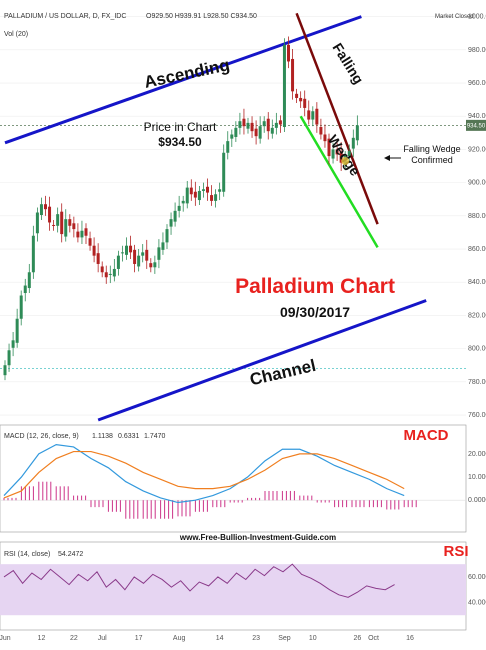 Image resolution: width=486 pixels, height=650 pixels. I want to click on wedge-note-line2: Confirmed, so click(432, 160).